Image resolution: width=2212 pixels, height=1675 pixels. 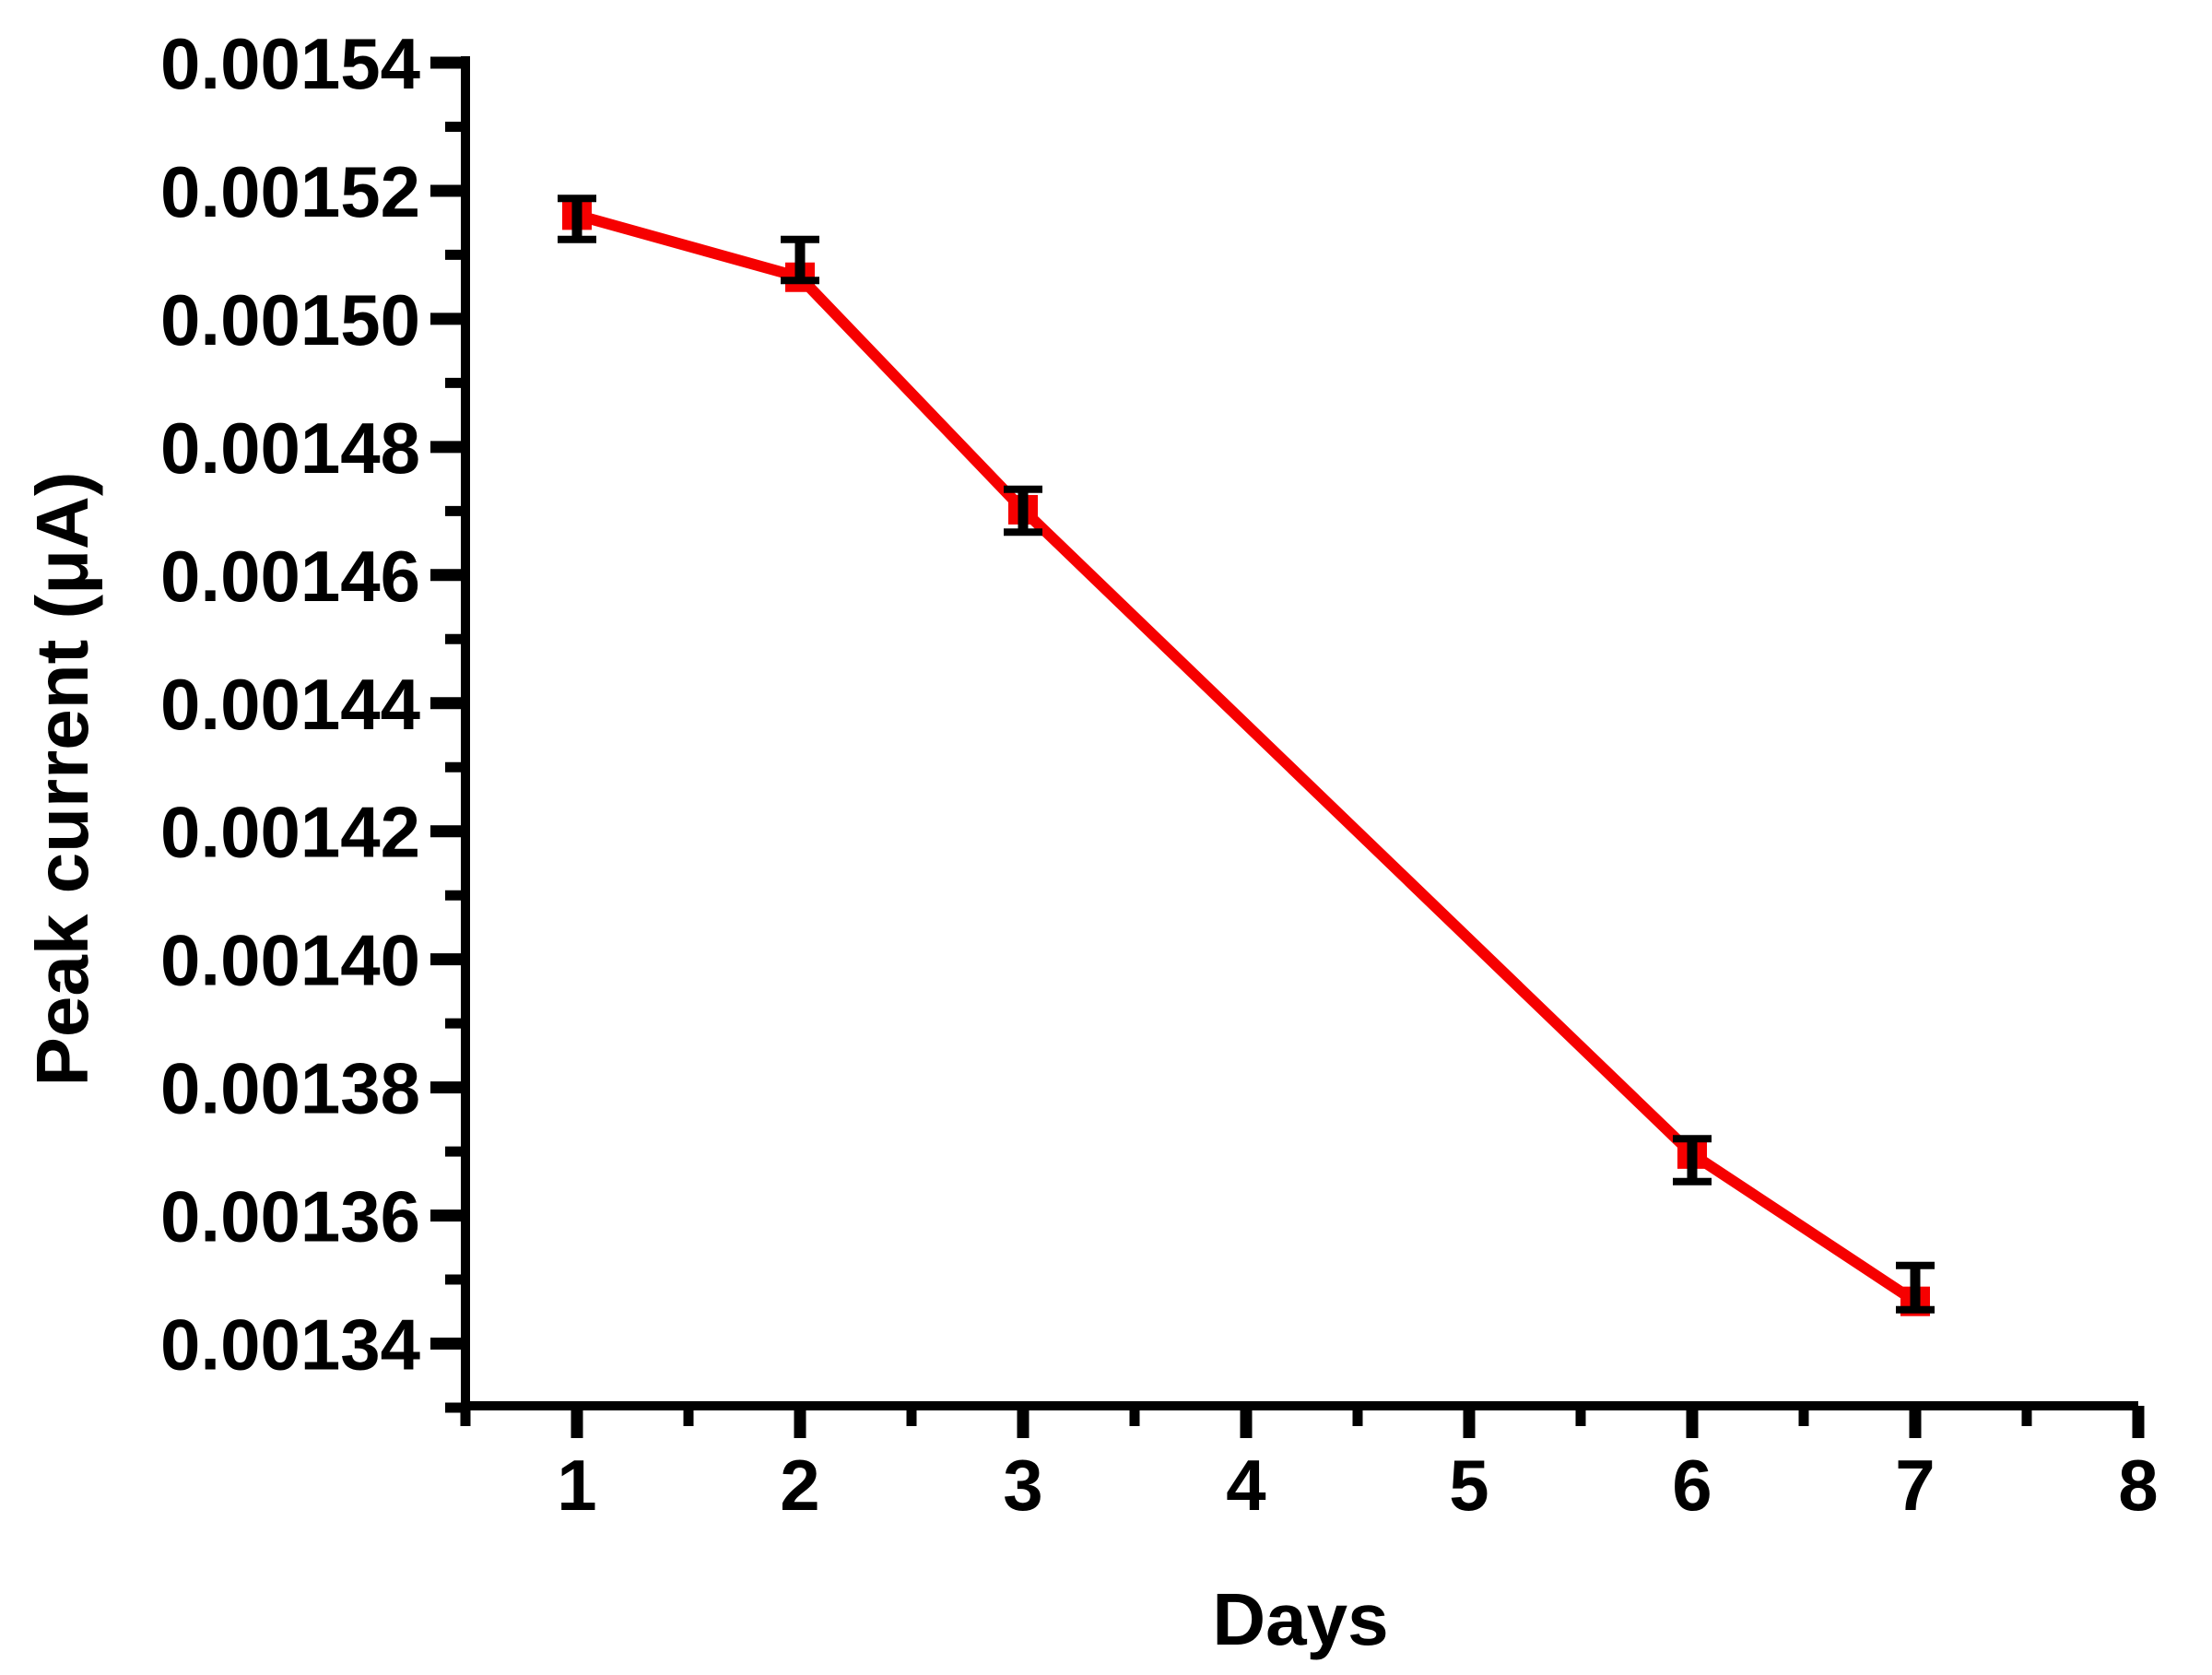 What do you see at coordinates (290, 704) in the screenshot?
I see `y-tick-label: 0.00144` at bounding box center [290, 704].